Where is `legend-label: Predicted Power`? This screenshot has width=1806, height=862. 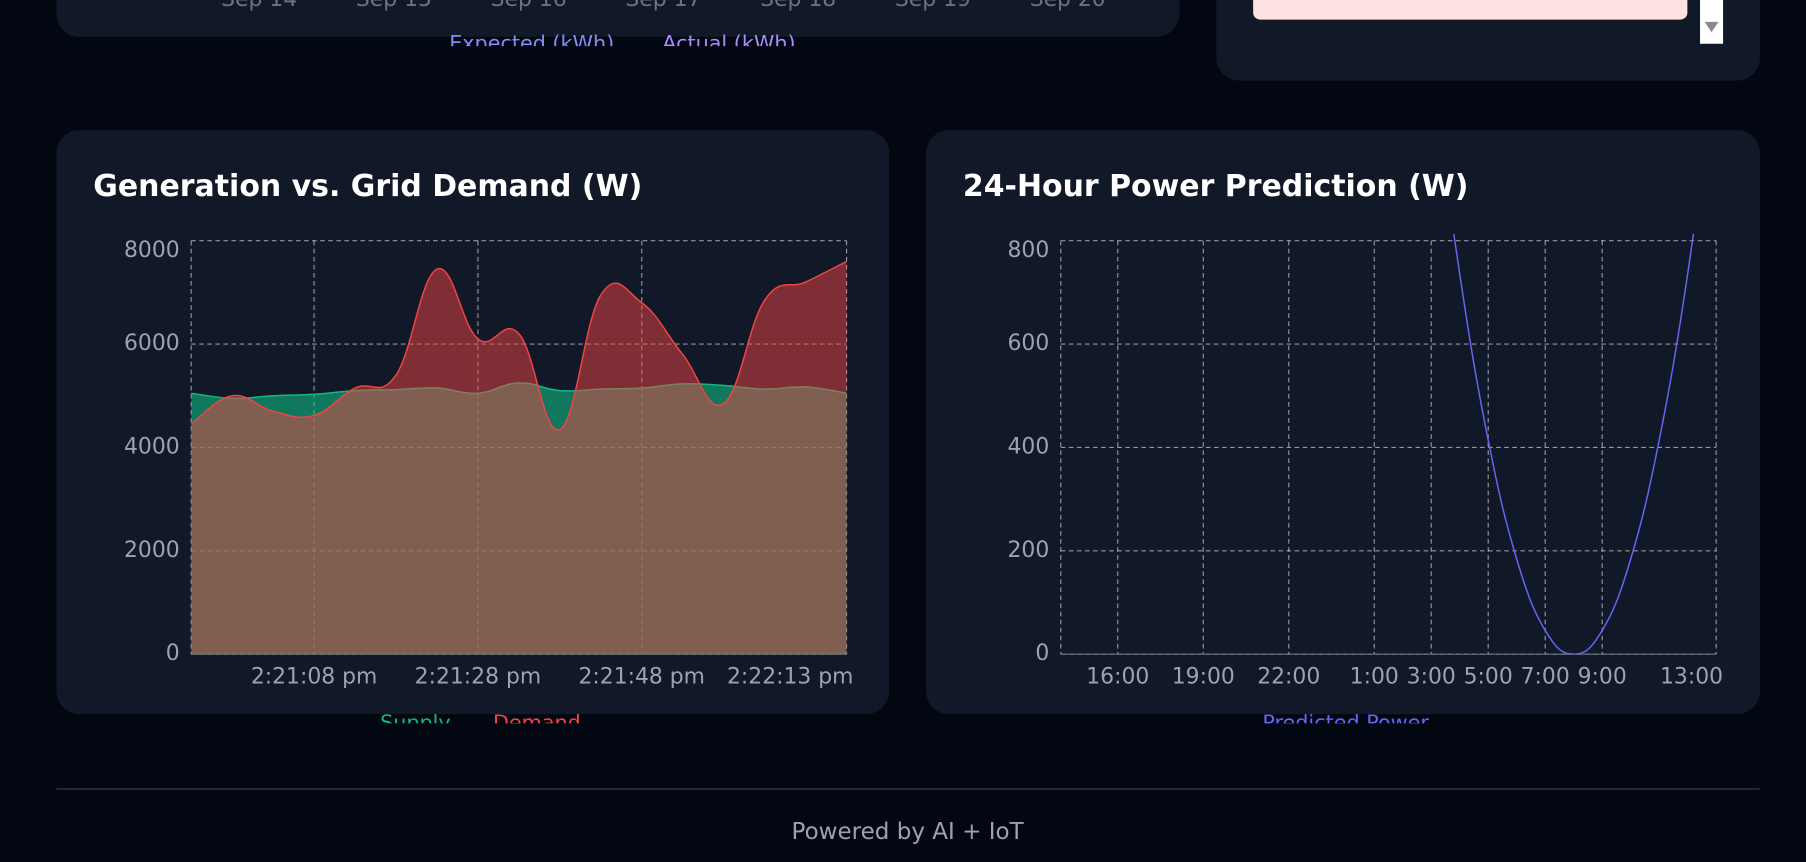
legend-label: Predicted Power is located at coordinates (1345, 722).